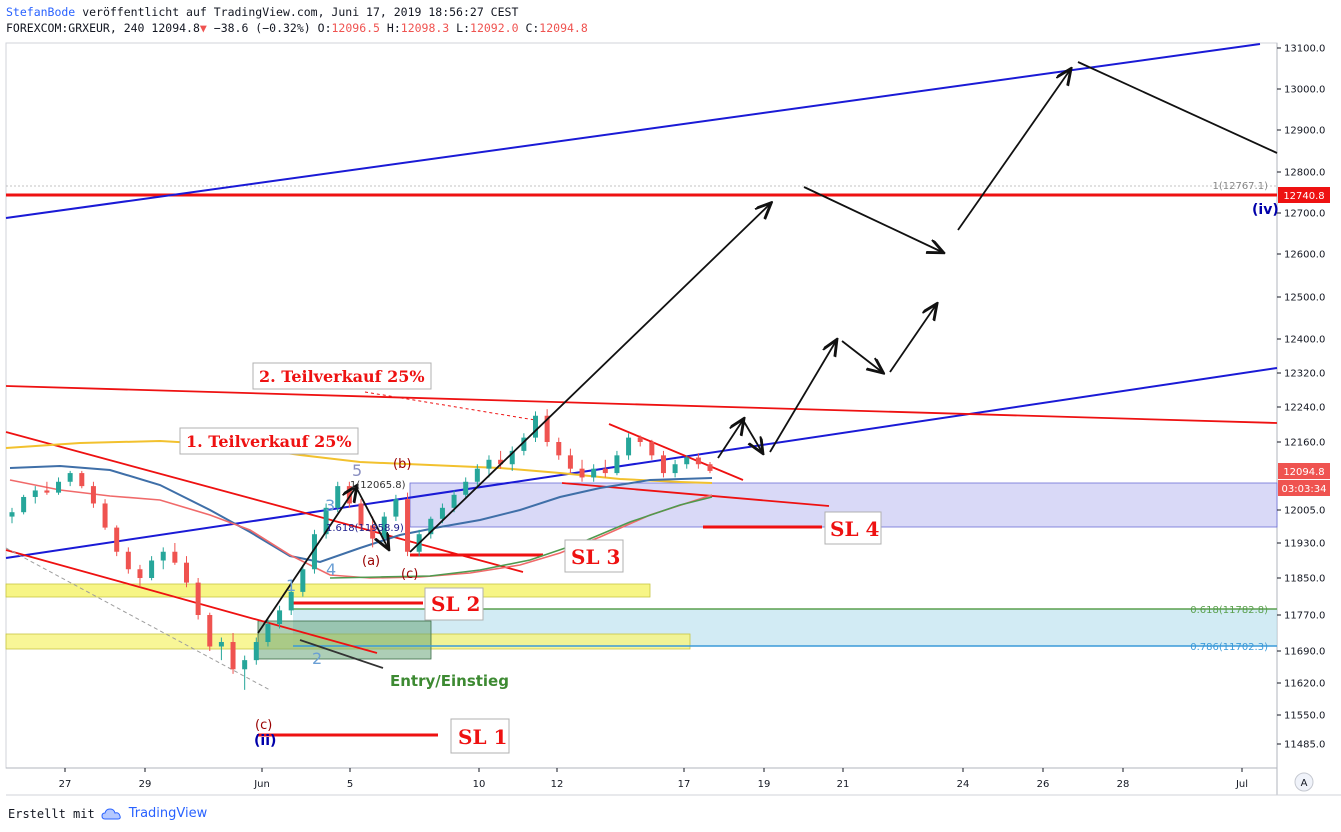 The width and height of the screenshot is (1341, 832). What do you see at coordinates (1241, 784) in the screenshot?
I see `x-tick-label: Jul` at bounding box center [1241, 784].